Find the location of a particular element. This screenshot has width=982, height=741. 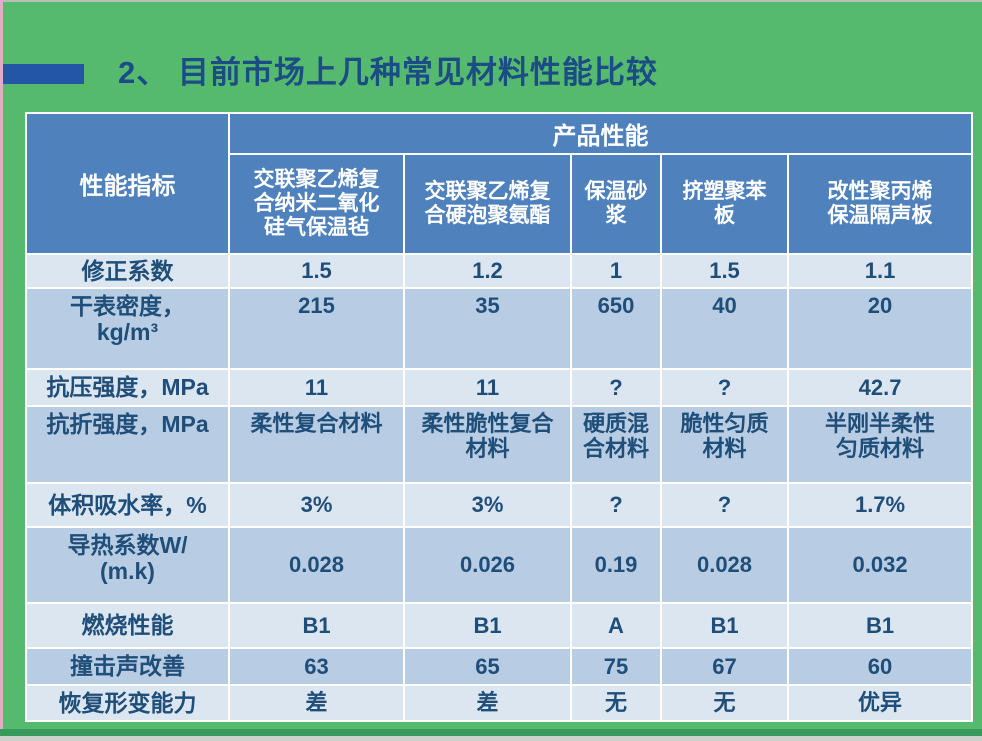

table-row: 撞击声改善 63 65 75 67 60 is located at coordinates (499, 666).